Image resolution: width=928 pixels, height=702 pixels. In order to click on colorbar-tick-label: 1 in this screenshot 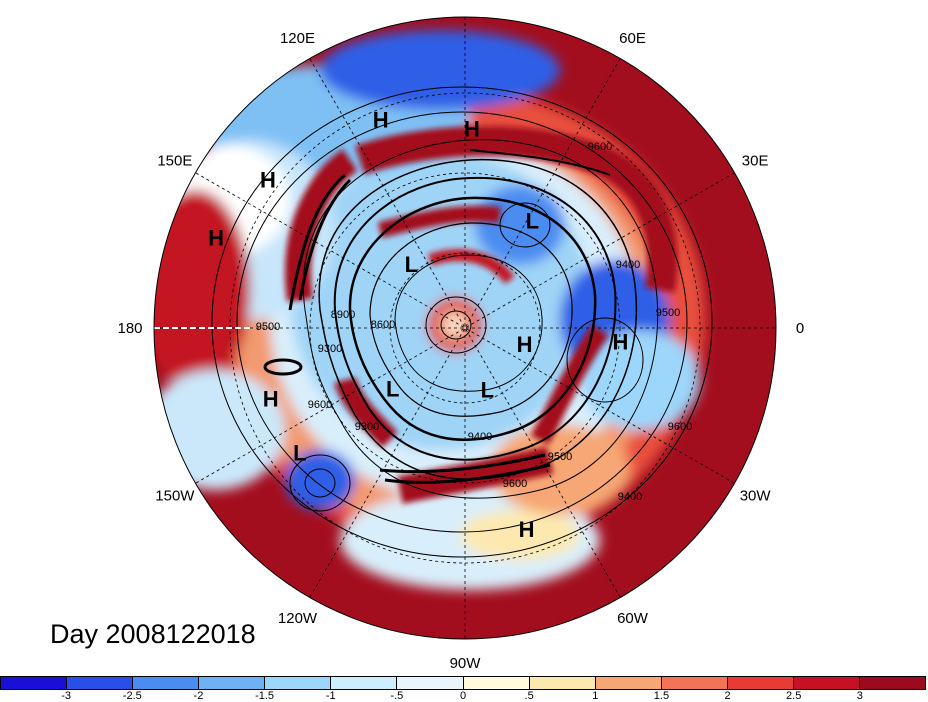, I will do `click(595, 696)`.